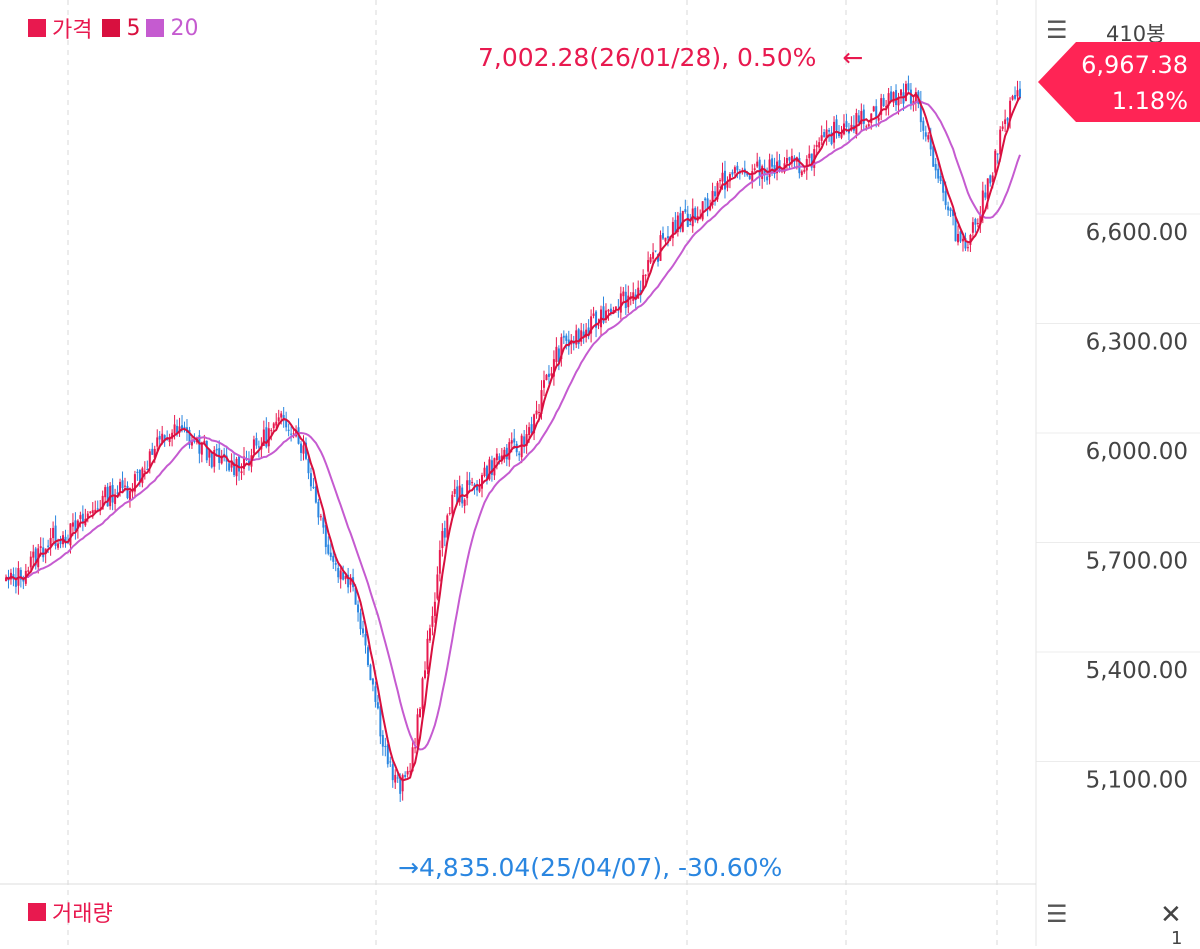 The width and height of the screenshot is (1200, 949). I want to click on volume-menu-icon: ☰, so click(1057, 914).